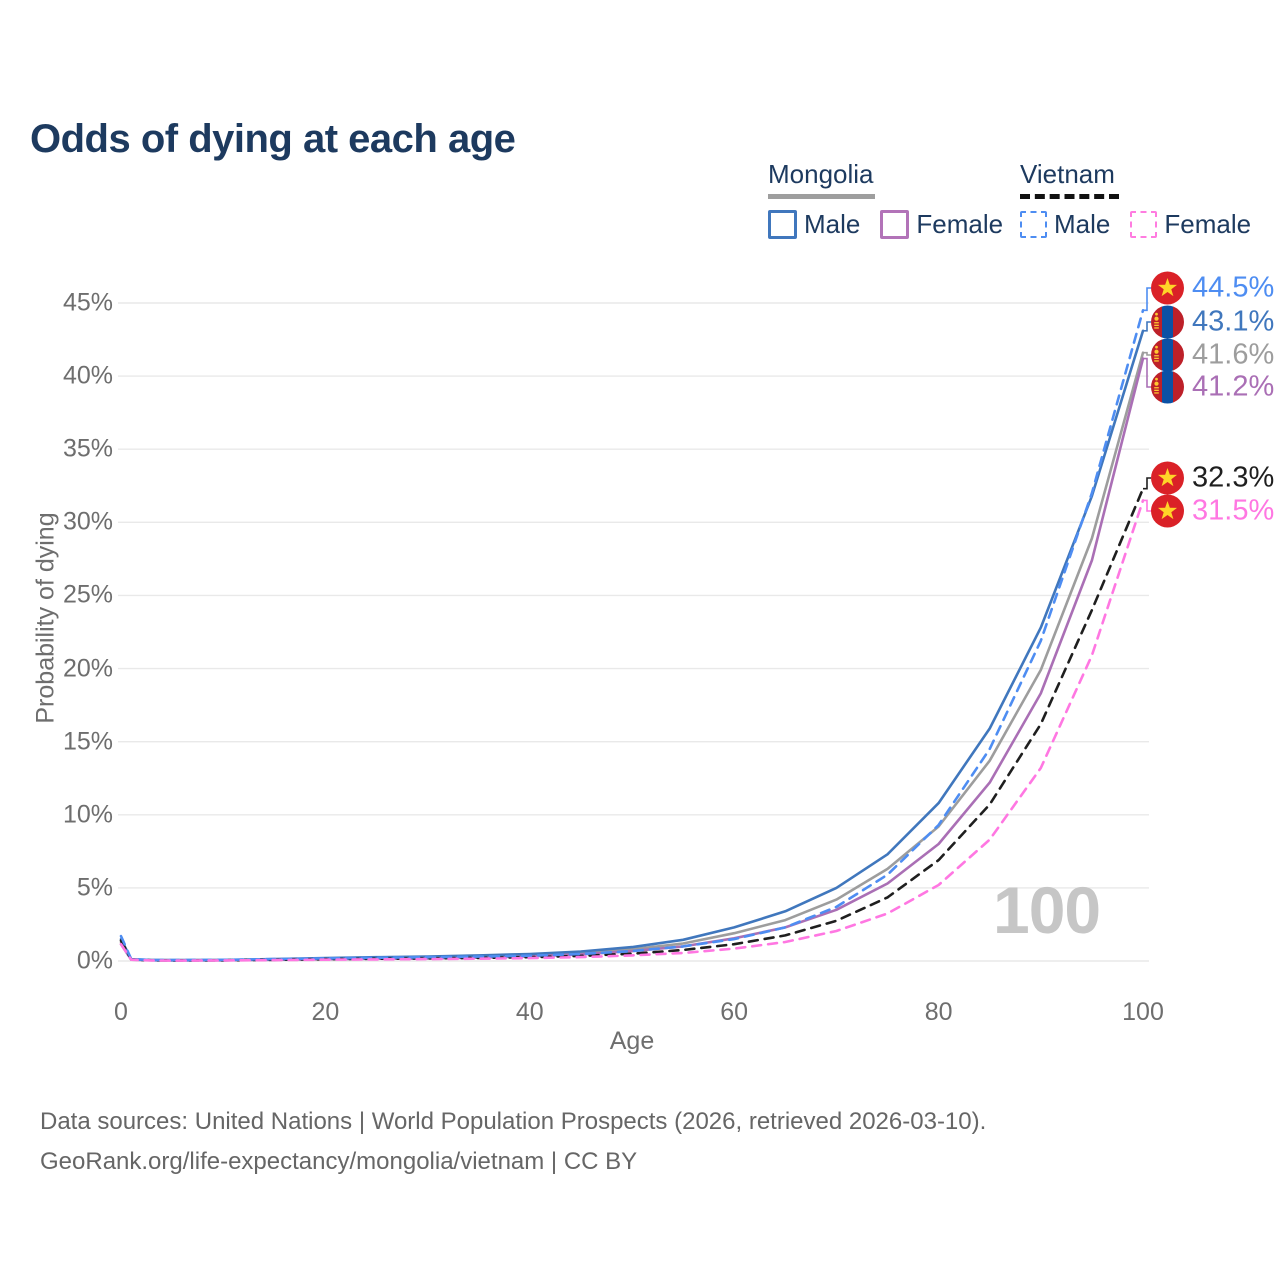 This screenshot has height=1280, width=1280. I want to click on legend-item-mongolia-male: Male, so click(814, 224).